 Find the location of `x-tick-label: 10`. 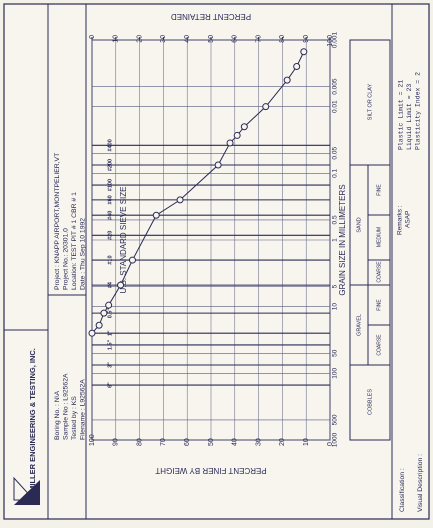

x-tick-label: 10 is located at coordinates (335, 307).